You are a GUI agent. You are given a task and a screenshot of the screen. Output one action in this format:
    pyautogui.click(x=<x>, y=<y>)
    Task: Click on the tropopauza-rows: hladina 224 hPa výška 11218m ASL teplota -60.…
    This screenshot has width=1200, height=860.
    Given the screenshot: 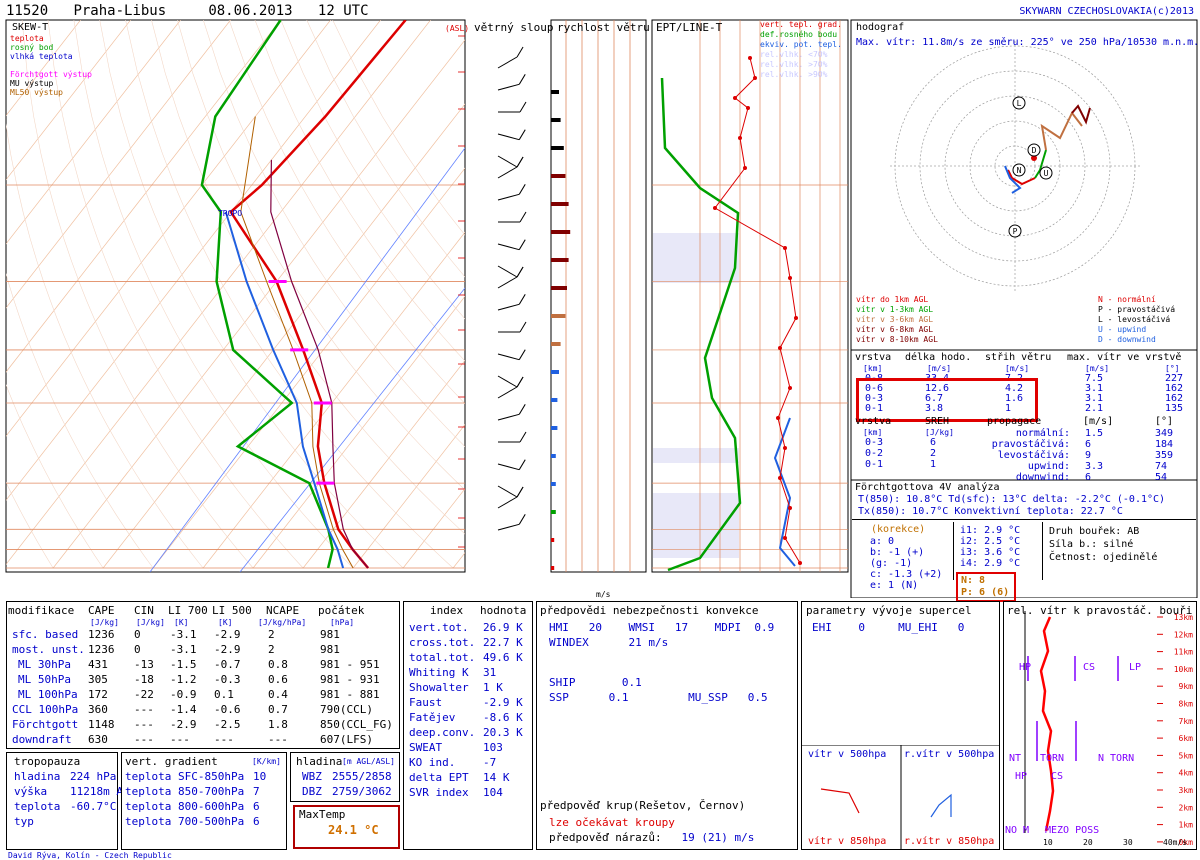 What is the action you would take?
    pyautogui.click(x=99, y=800)
    